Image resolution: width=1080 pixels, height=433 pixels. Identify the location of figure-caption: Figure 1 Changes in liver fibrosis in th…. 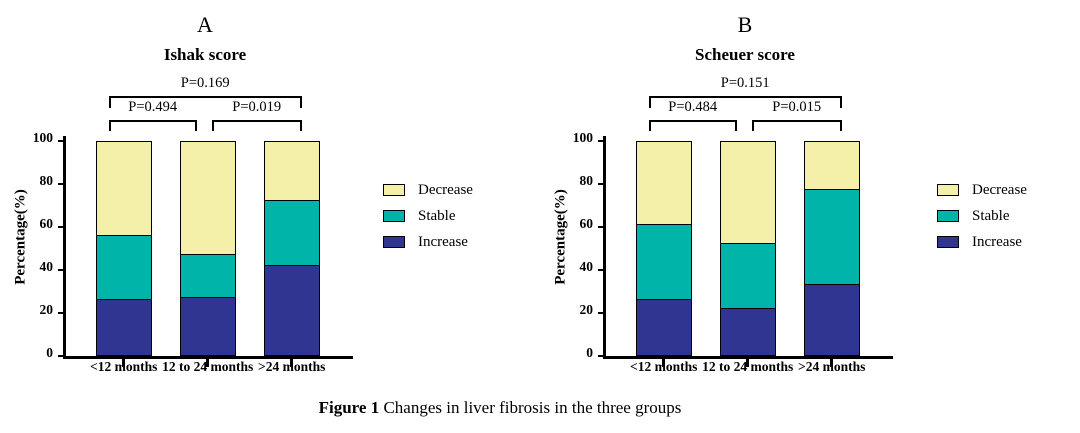
(500, 408).